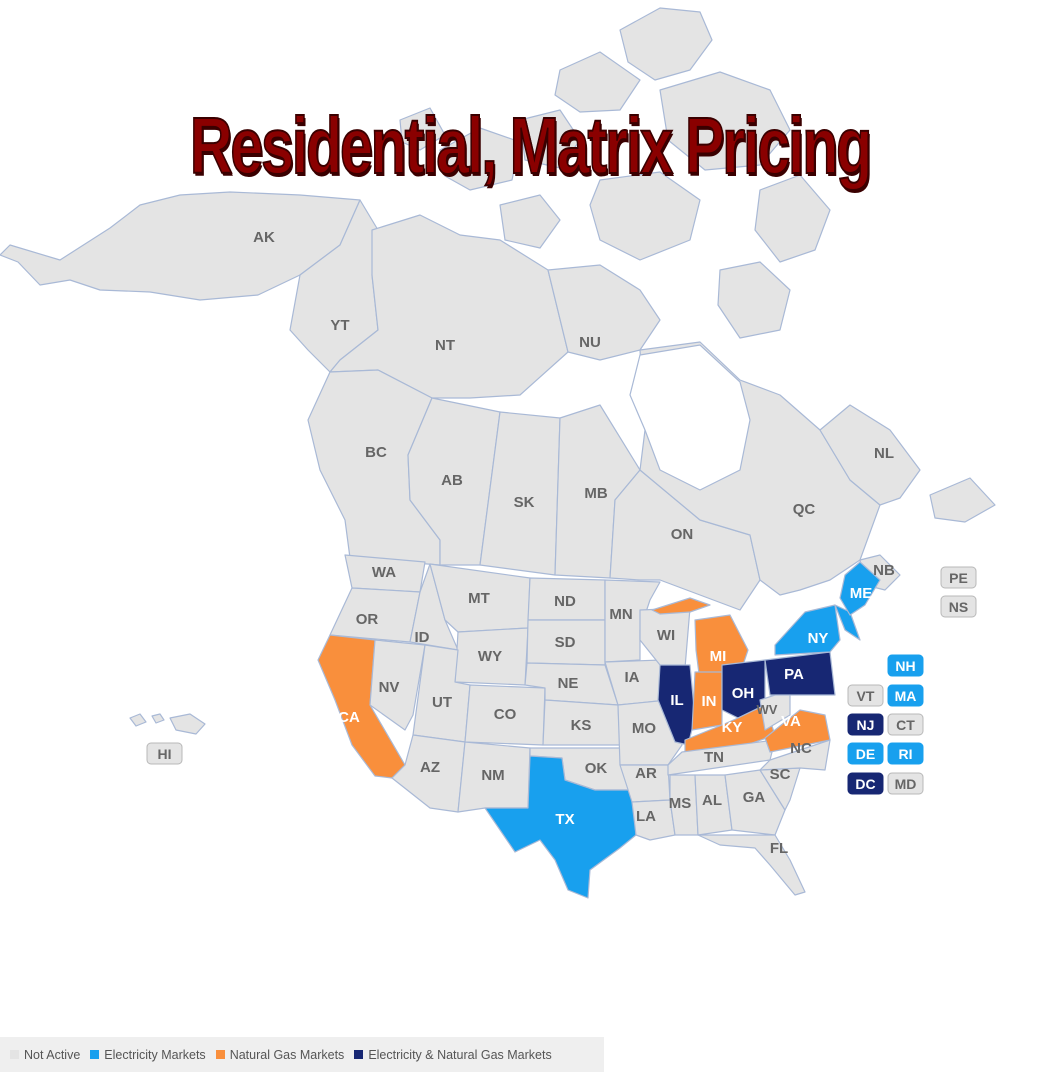  I want to click on label-AB: AB, so click(452, 480).